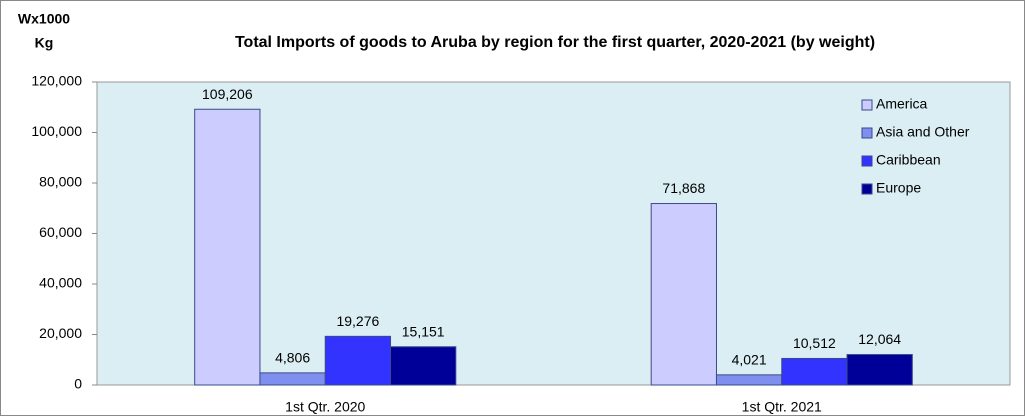 This screenshot has height=416, width=1025. What do you see at coordinates (60, 333) in the screenshot?
I see `y-tick-label: 20,000` at bounding box center [60, 333].